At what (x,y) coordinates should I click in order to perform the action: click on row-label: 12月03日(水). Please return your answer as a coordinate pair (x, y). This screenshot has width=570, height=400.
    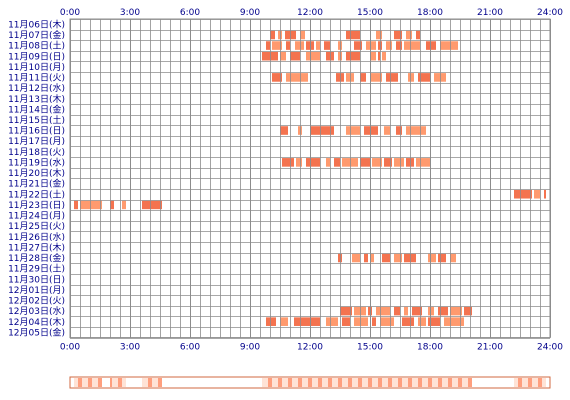
    Looking at the image, I should click on (36, 311).